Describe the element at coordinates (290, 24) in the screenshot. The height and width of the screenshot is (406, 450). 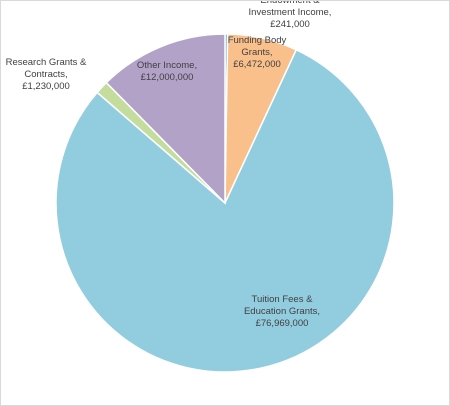
I see `data-label-line: £241,000` at that location.